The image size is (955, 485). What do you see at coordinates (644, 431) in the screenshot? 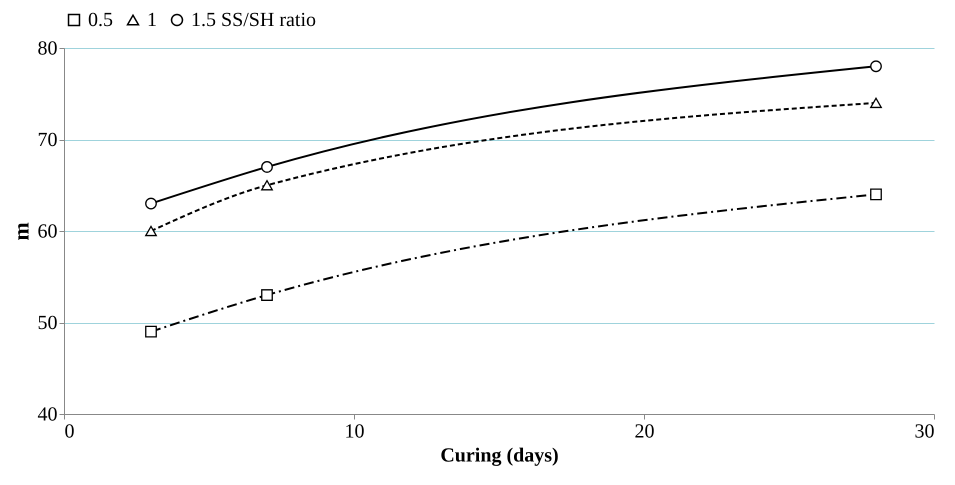
I see `x-tick-label: 20` at bounding box center [644, 431].